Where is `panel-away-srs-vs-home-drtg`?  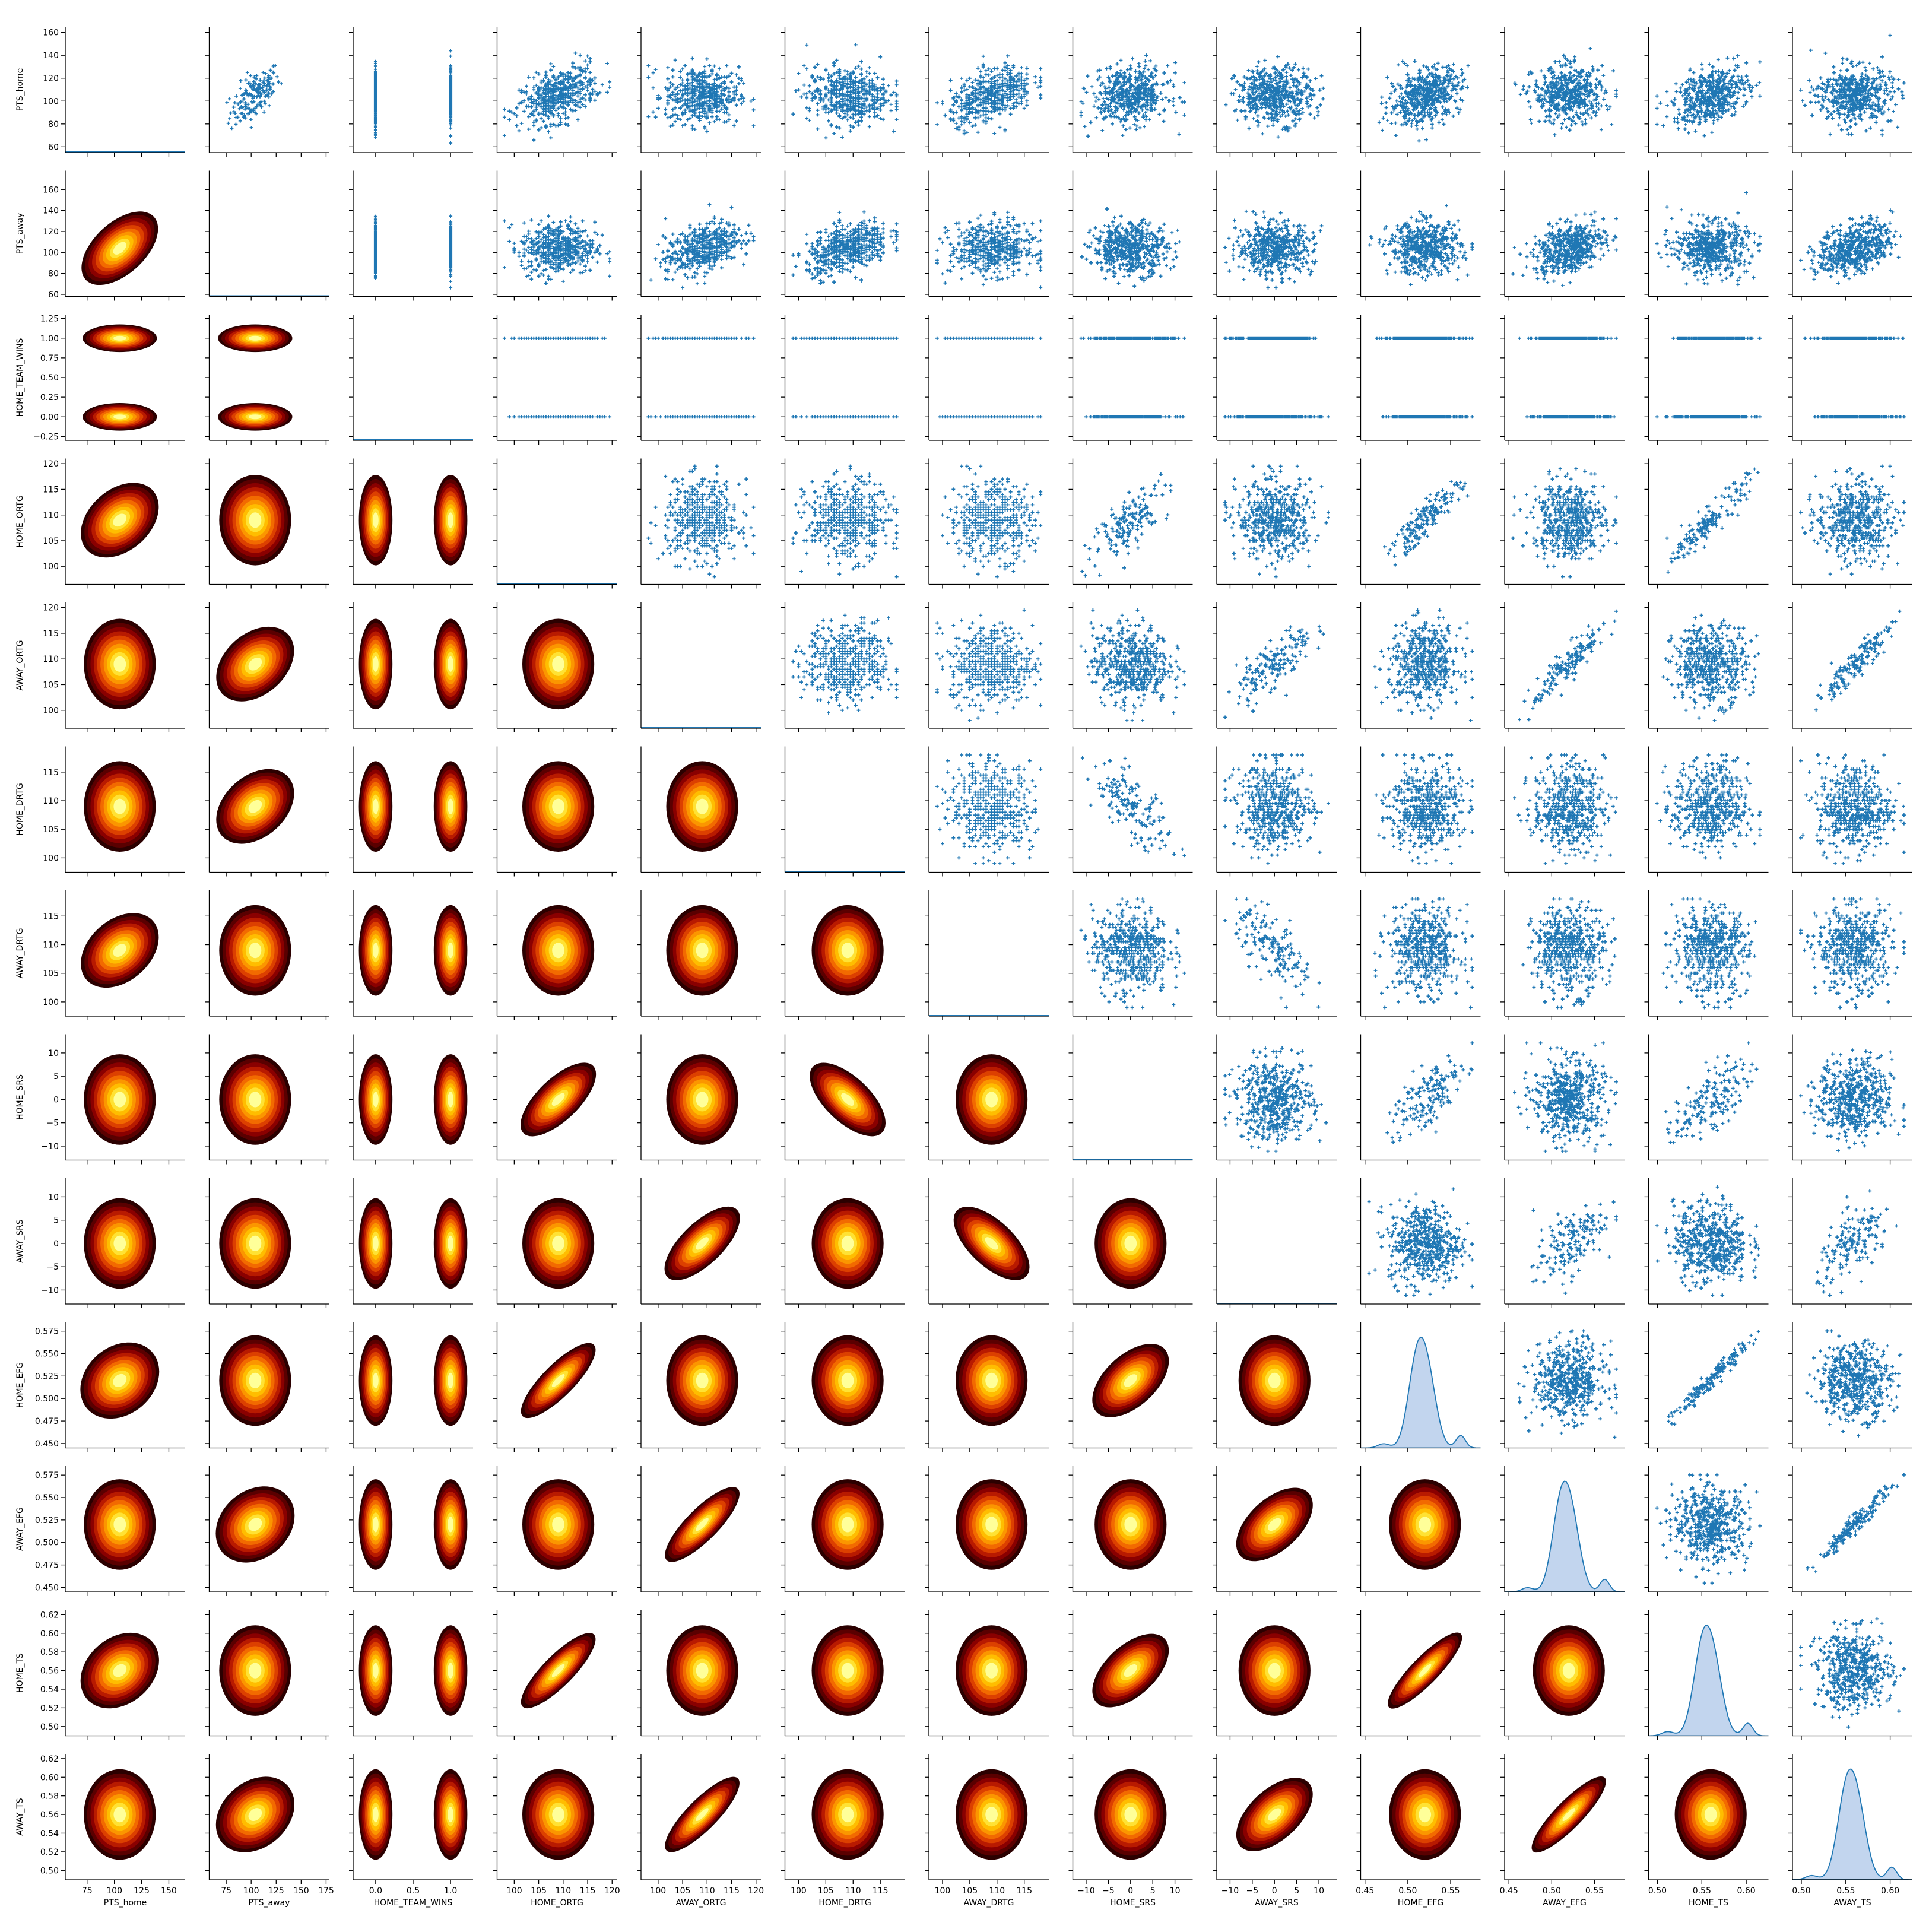
panel-away-srs-vs-home-drtg is located at coordinates (843, 1243).